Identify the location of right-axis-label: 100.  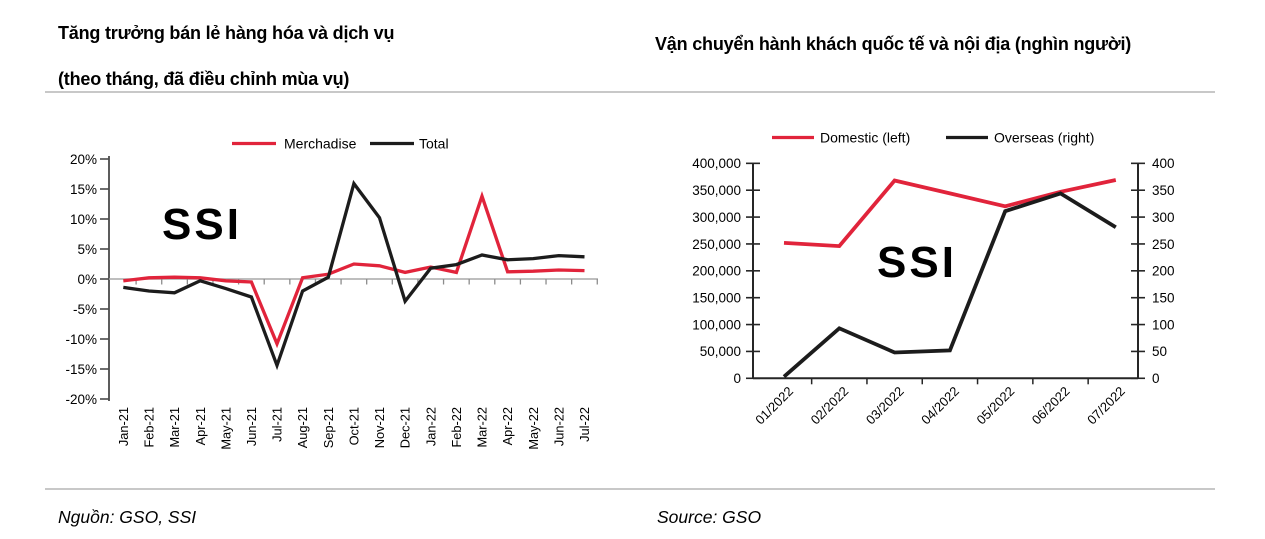
(1163, 324).